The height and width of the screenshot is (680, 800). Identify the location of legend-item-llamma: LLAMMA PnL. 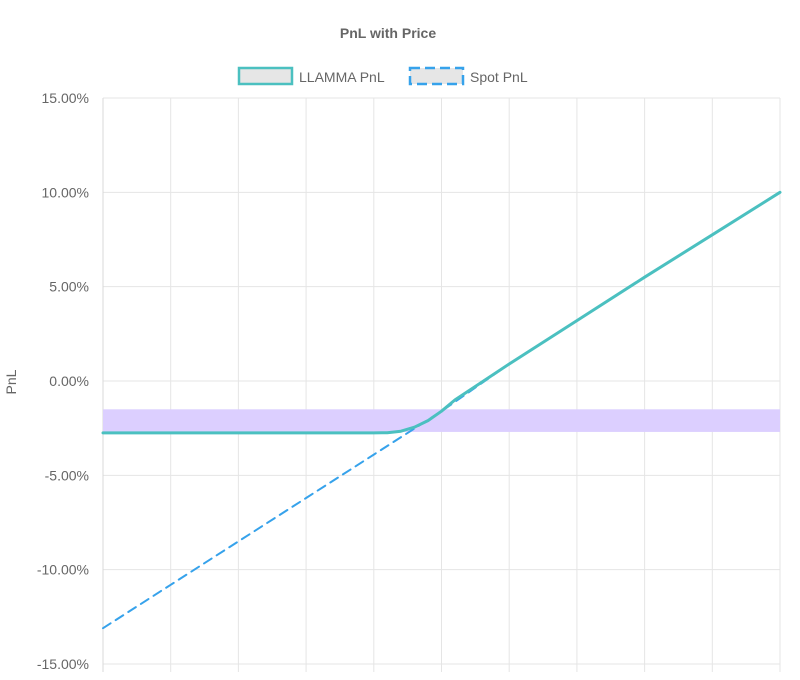
(311, 76).